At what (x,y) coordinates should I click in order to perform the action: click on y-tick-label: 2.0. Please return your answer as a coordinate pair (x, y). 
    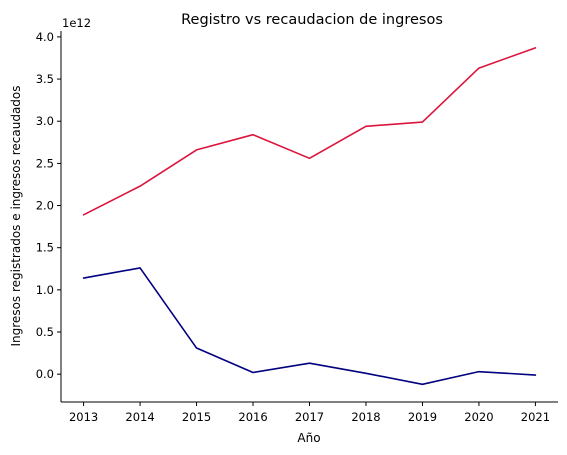
    Looking at the image, I should click on (45, 206).